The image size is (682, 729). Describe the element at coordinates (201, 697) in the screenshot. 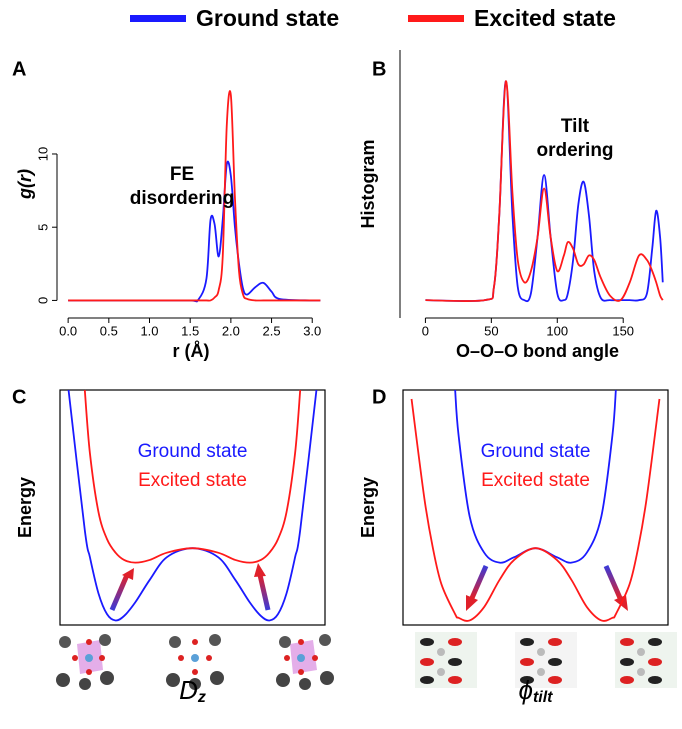

I see `x-label-sub: z` at that location.